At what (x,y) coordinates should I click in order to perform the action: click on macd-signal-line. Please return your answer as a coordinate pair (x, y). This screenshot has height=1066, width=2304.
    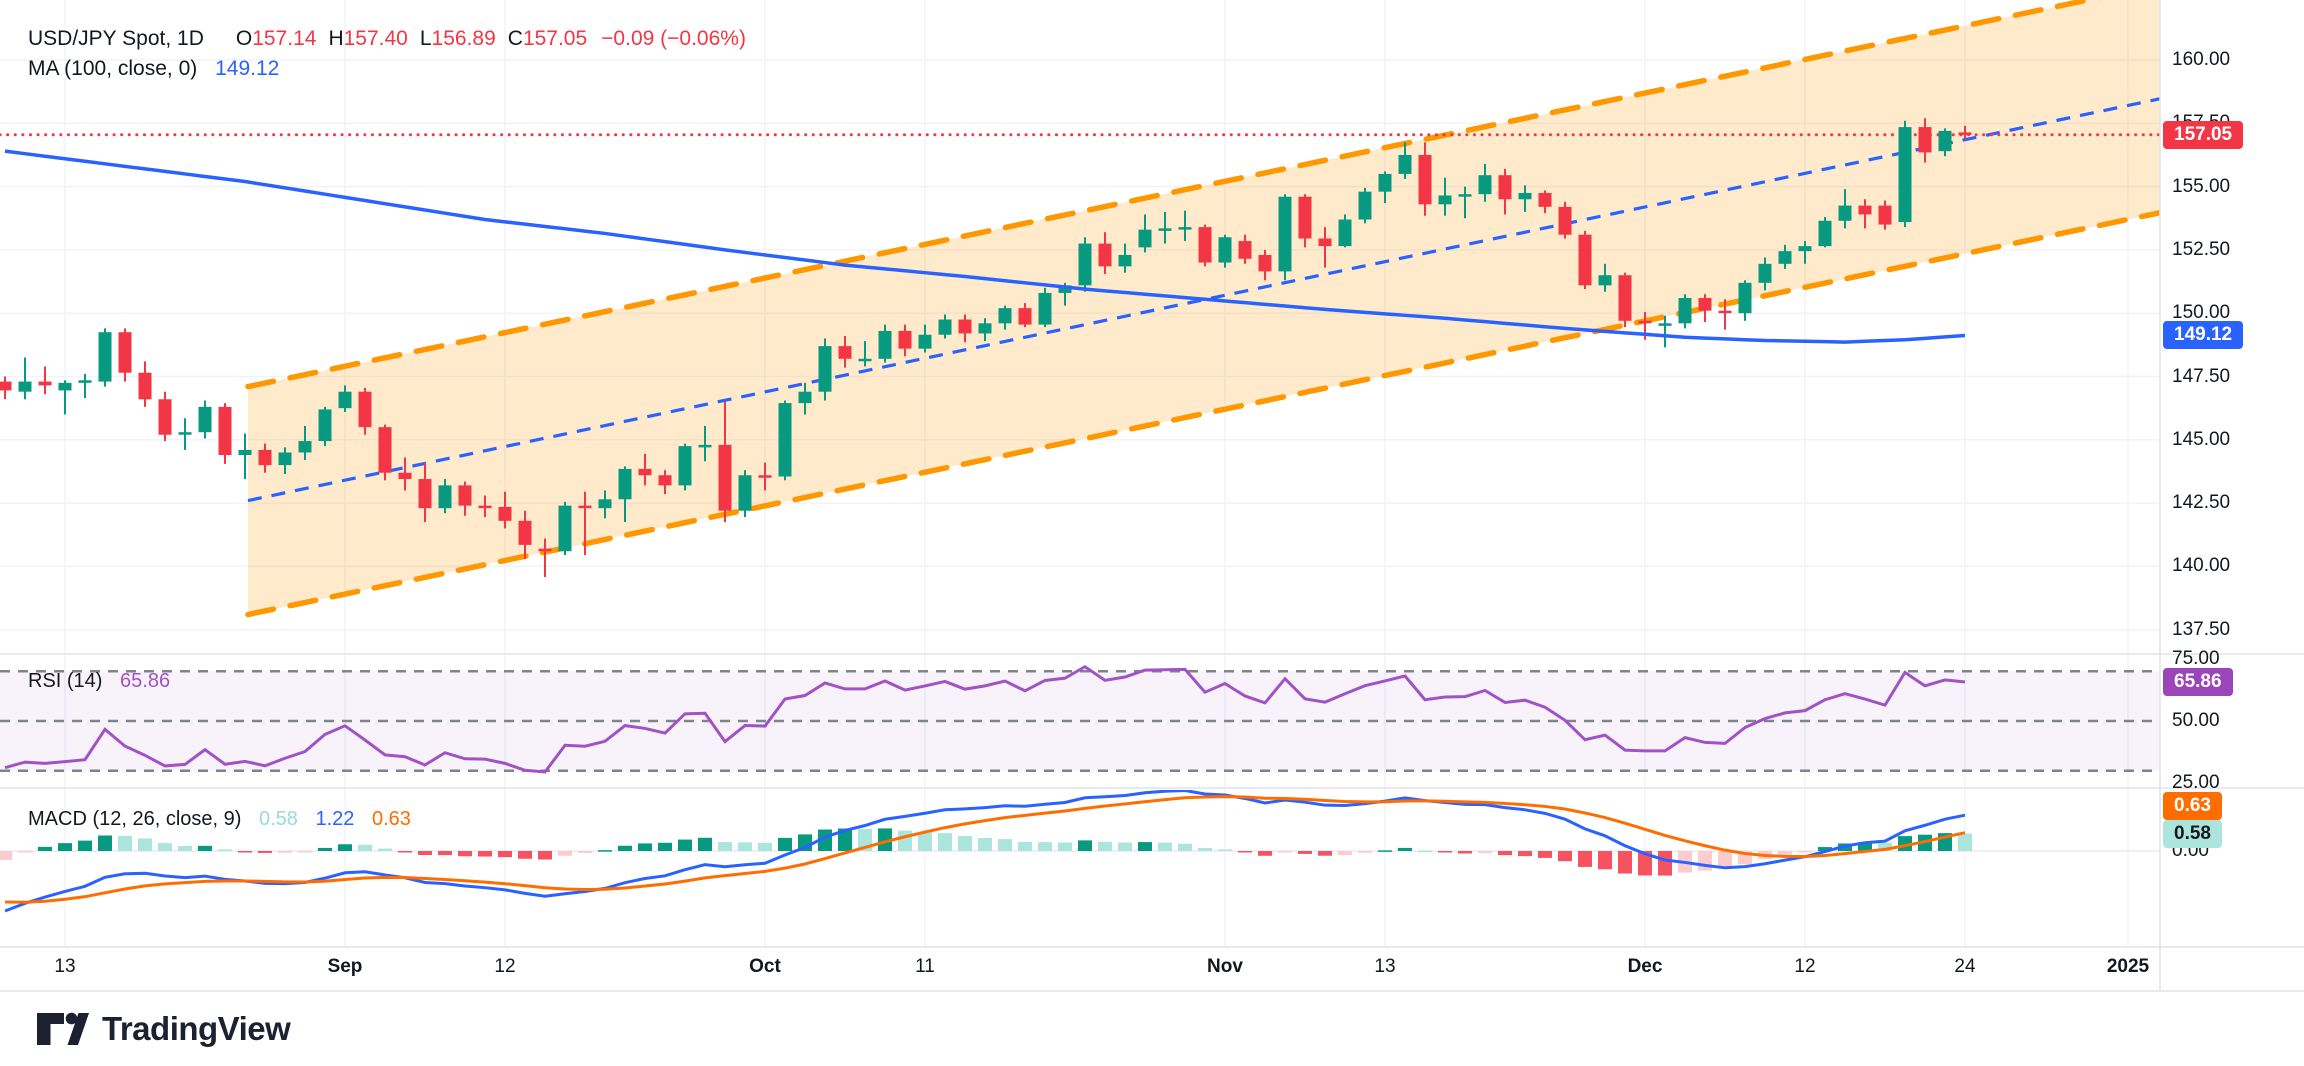
    Looking at the image, I should click on (985, 849).